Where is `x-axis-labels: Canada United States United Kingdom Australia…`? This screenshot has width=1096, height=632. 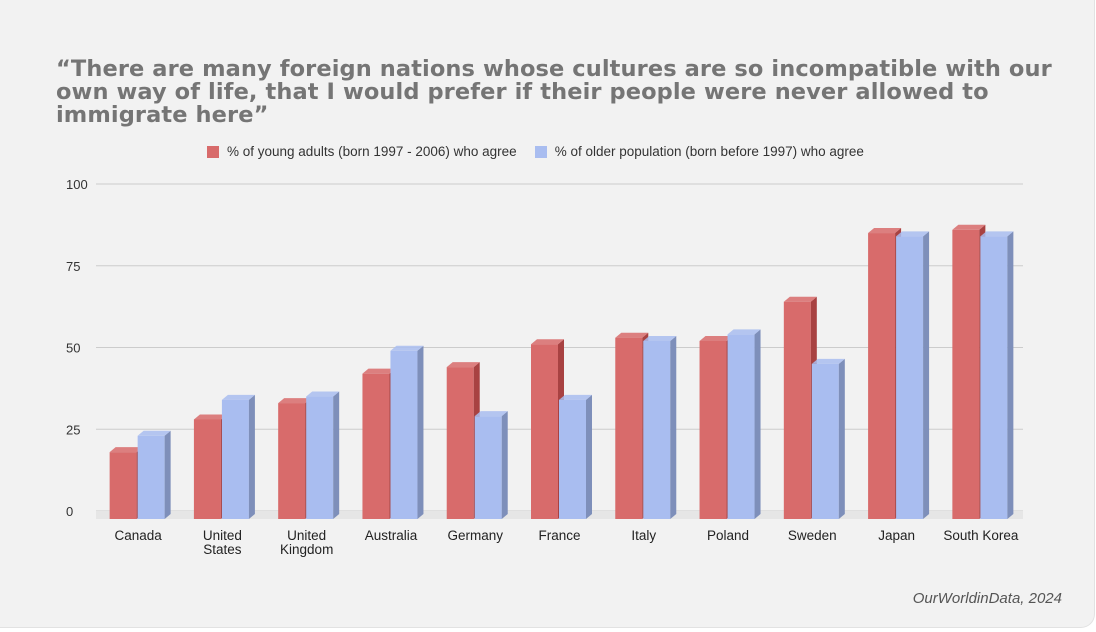 x-axis-labels: Canada United States United Kingdom Australia… is located at coordinates (566, 542).